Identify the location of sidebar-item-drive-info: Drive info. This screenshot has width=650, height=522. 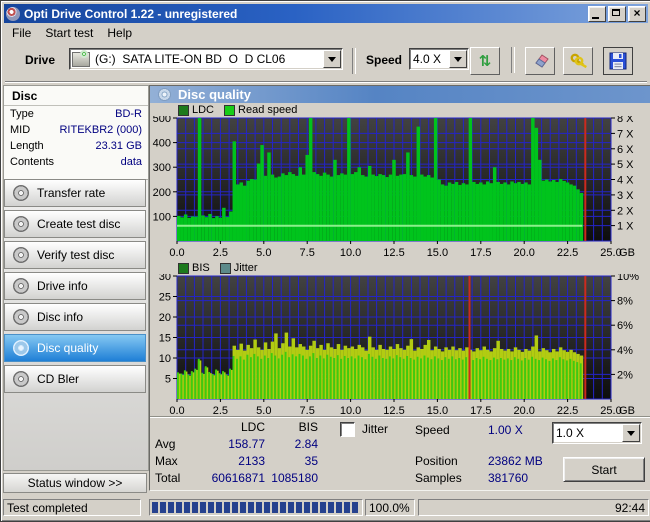
(75, 286).